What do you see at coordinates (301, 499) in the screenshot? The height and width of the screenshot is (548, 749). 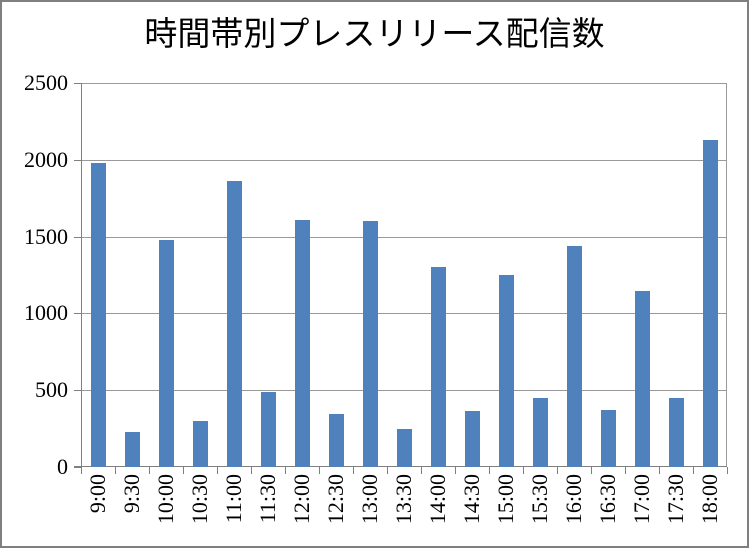 I see `x-axis-tick-label: 12:00` at bounding box center [301, 499].